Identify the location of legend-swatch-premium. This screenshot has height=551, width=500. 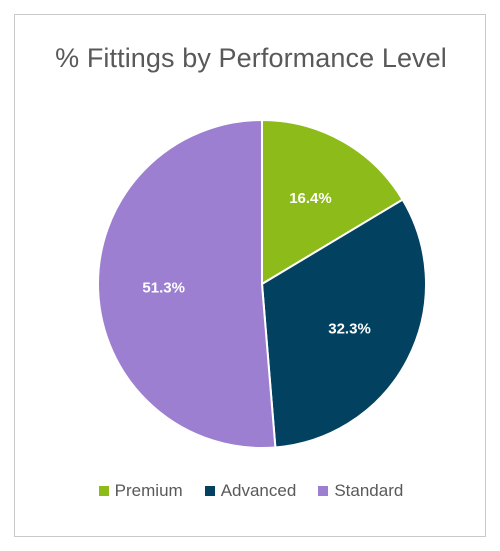
(103, 491).